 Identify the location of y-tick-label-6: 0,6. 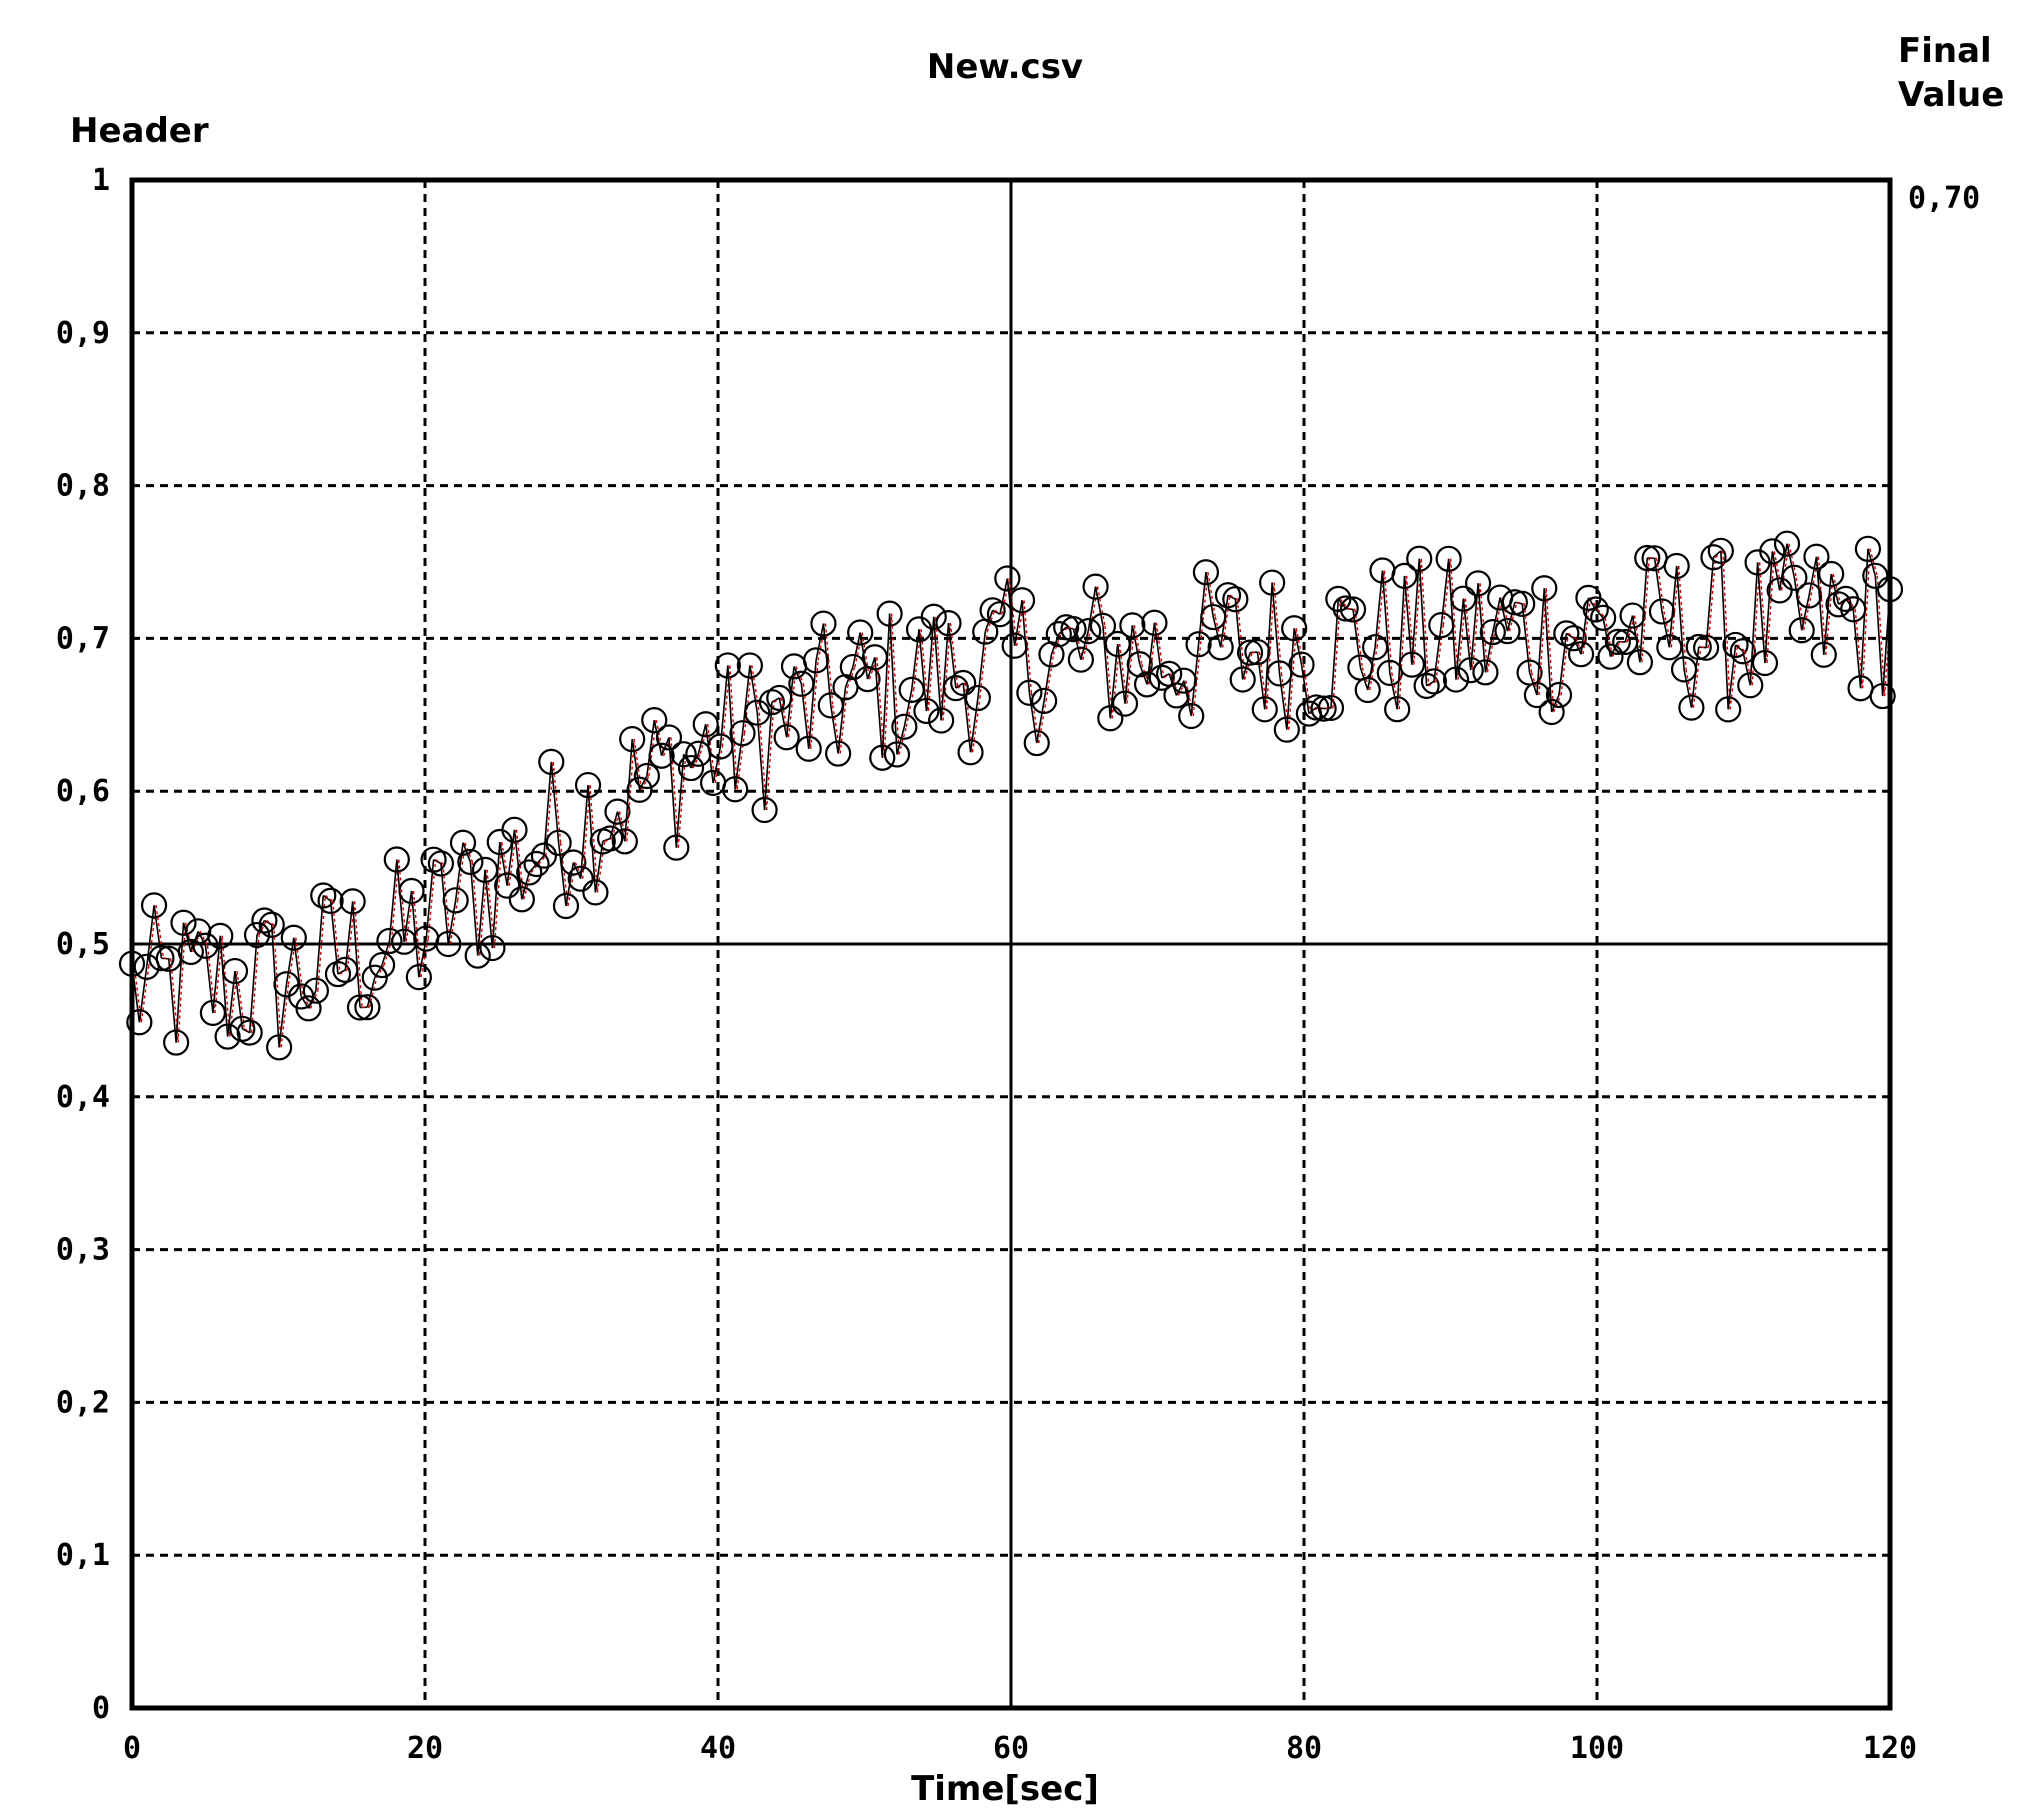
(83, 791).